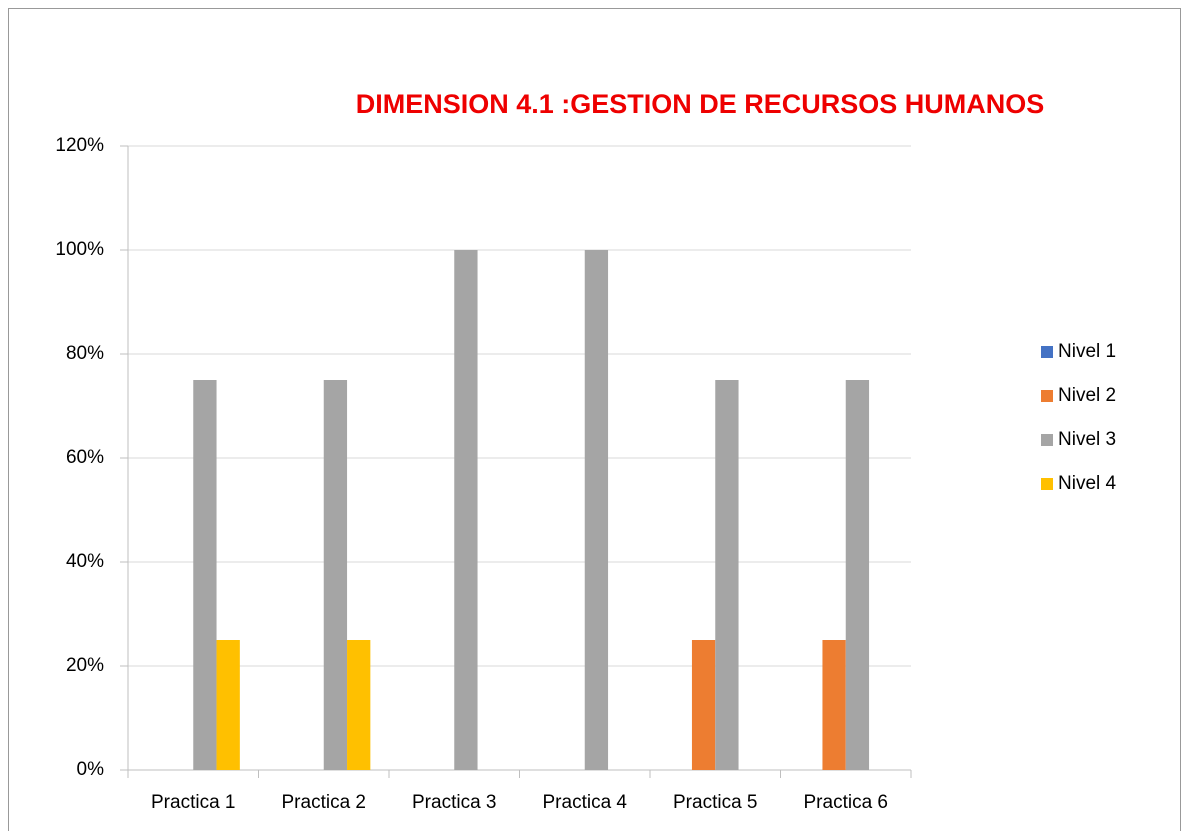 The width and height of the screenshot is (1185, 831). What do you see at coordinates (85, 457) in the screenshot?
I see `y-tick-label: 60%` at bounding box center [85, 457].